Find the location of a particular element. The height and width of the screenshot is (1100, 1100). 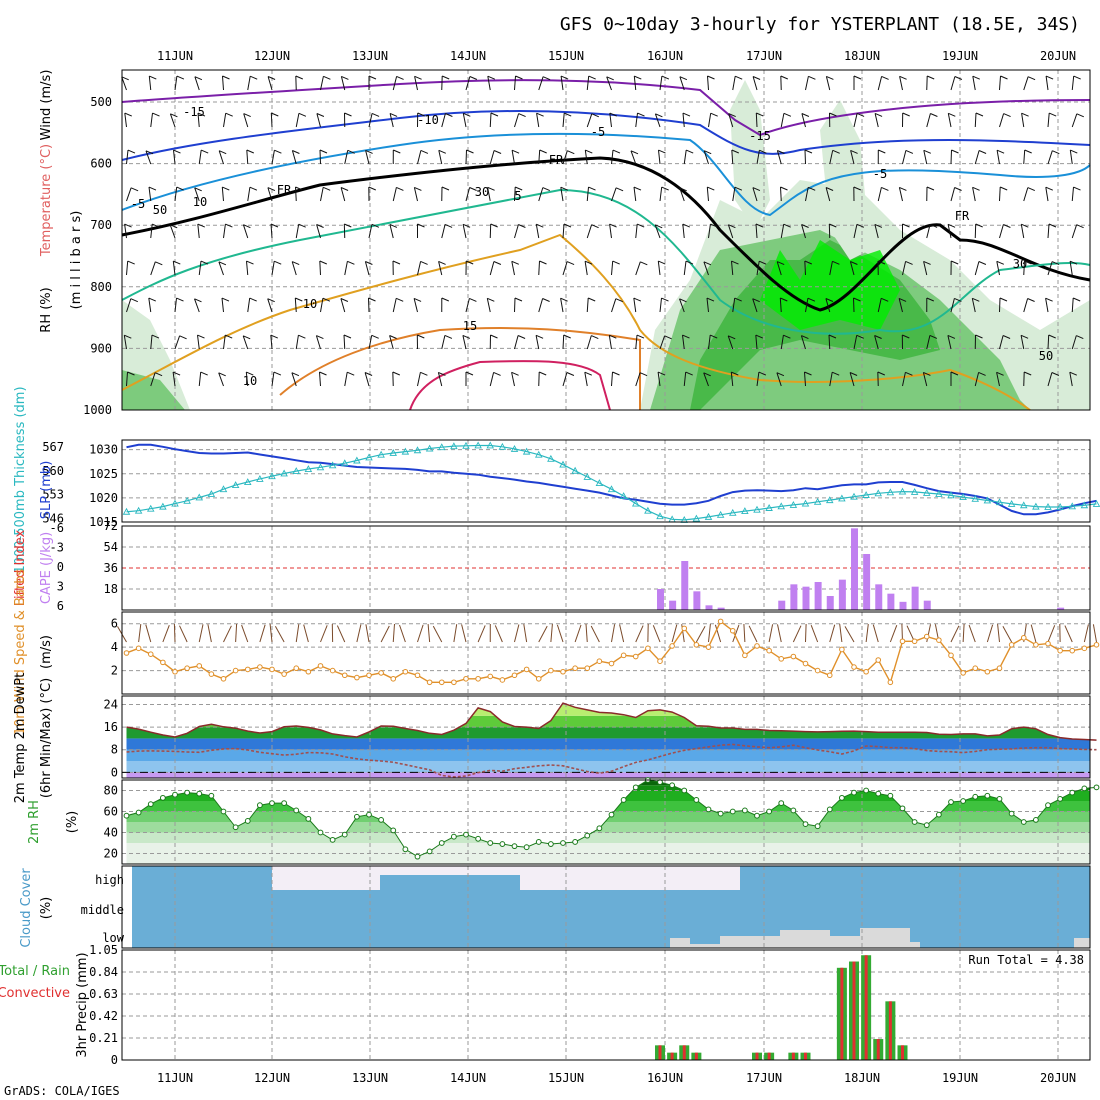

pressure-tick-label: 1000 is located at coordinates (97, 410).